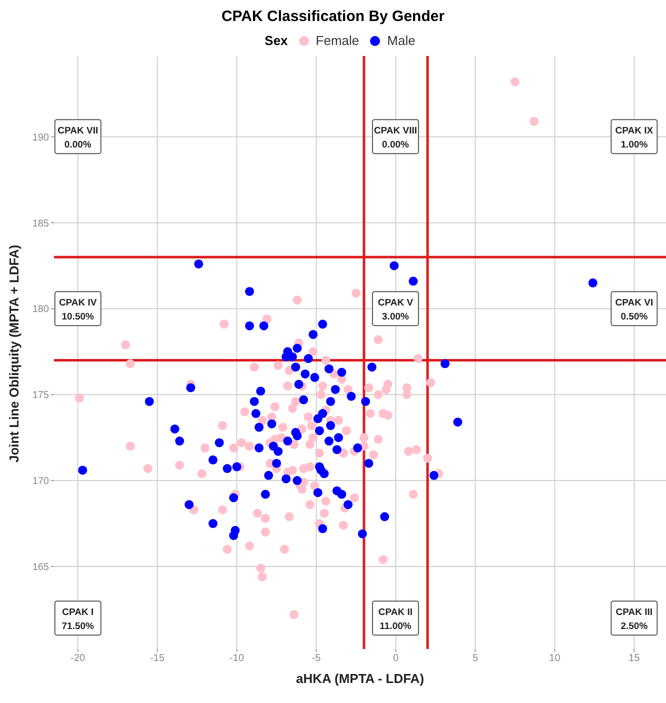 The width and height of the screenshot is (666, 703). Describe the element at coordinates (396, 138) in the screenshot. I see `annotation: CPAK VIII 0.00%` at that location.